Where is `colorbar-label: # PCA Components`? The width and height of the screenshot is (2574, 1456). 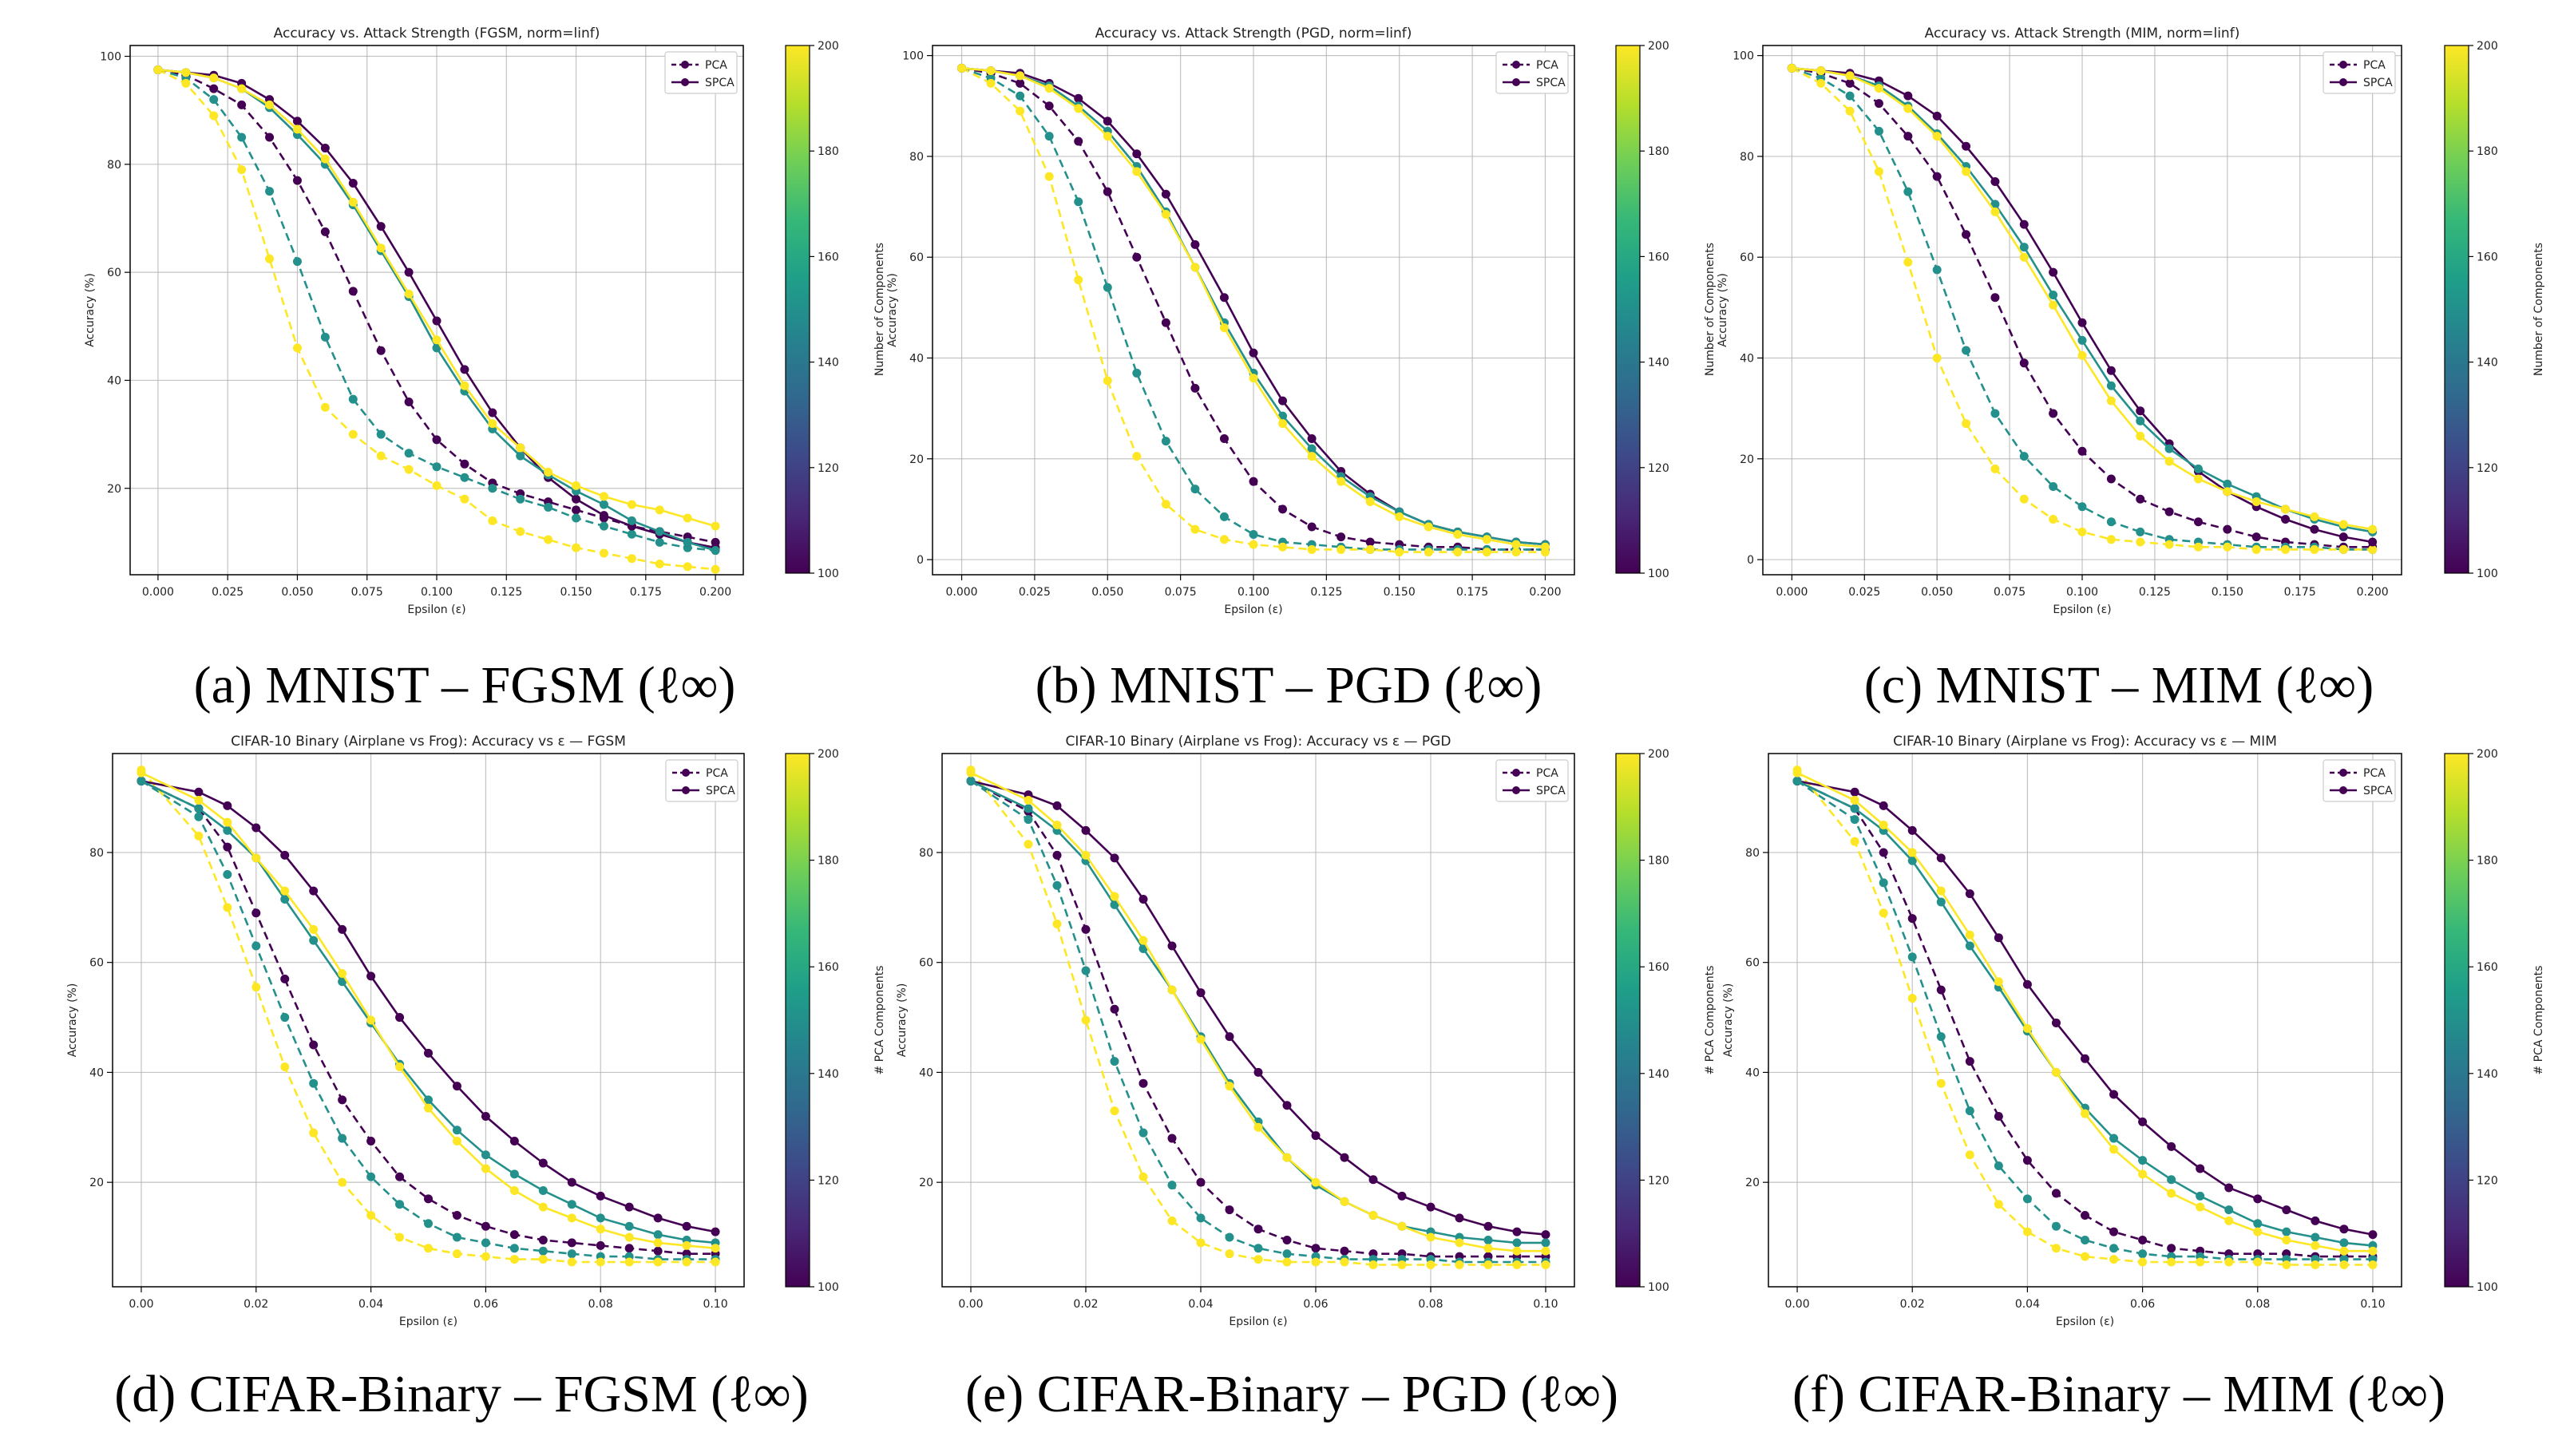 colorbar-label: # PCA Components is located at coordinates (2538, 1020).